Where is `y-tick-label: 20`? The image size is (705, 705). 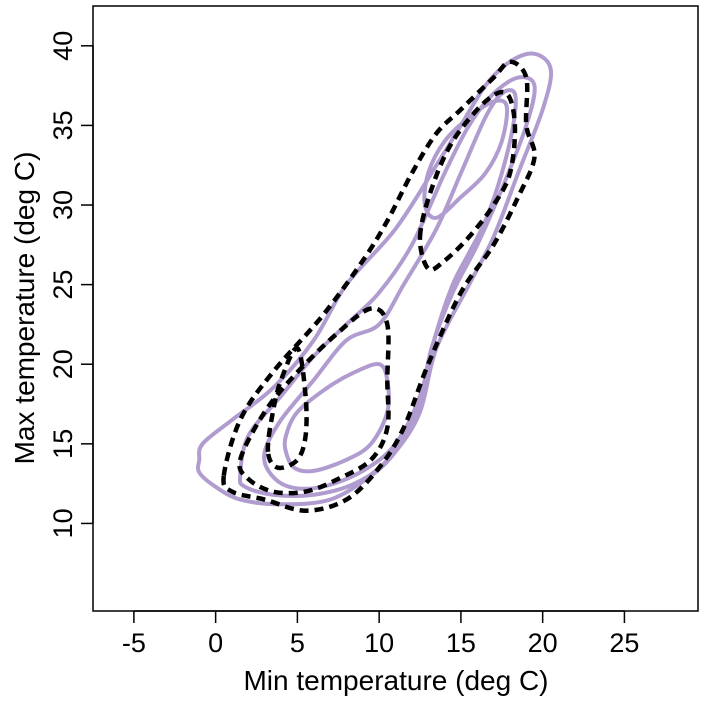
y-tick-label: 20 is located at coordinates (63, 364).